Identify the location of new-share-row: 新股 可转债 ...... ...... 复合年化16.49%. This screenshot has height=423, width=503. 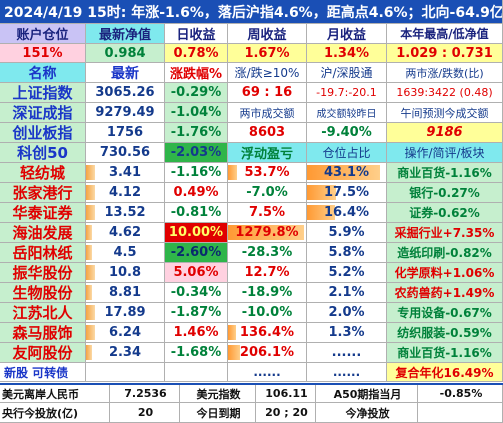
(251, 372).